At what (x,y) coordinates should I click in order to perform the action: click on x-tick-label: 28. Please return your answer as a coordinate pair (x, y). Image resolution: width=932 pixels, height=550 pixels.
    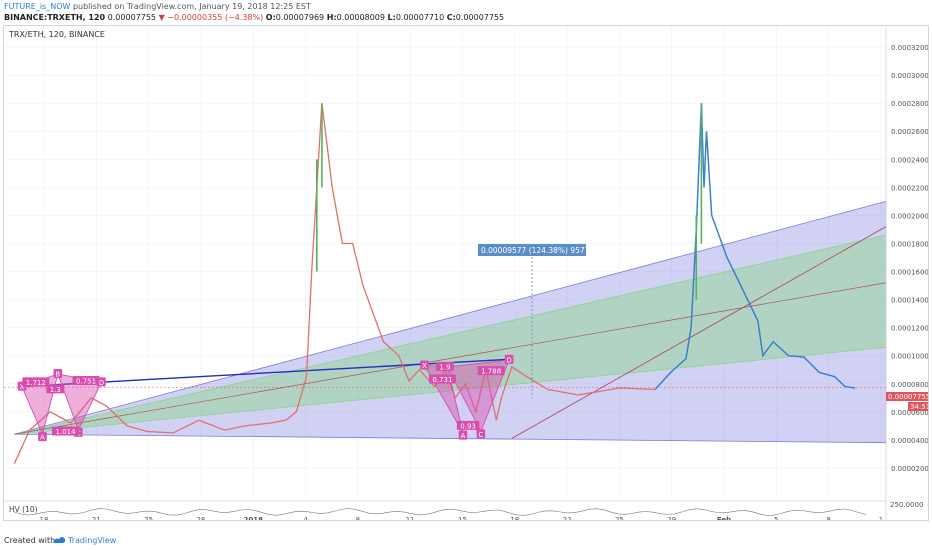
    Looking at the image, I should click on (200, 518).